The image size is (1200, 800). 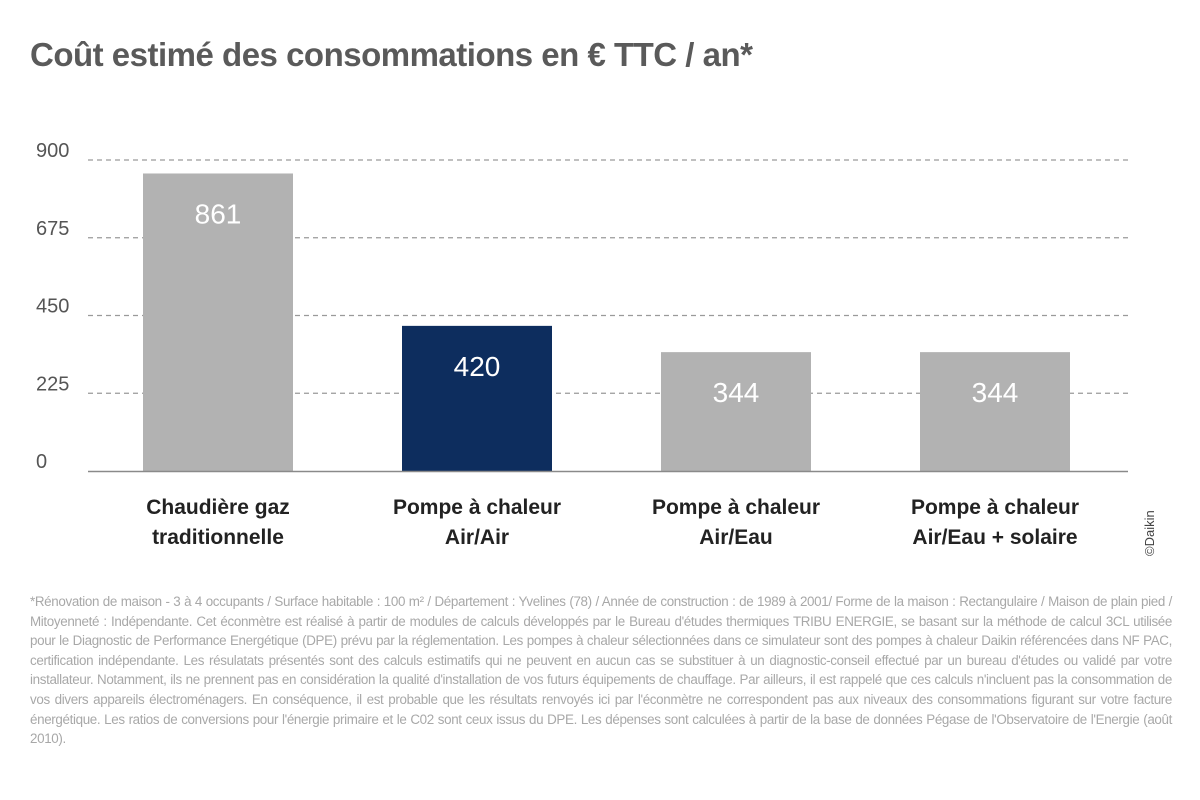 What do you see at coordinates (52, 229) in the screenshot?
I see `y-tick-label: 675` at bounding box center [52, 229].